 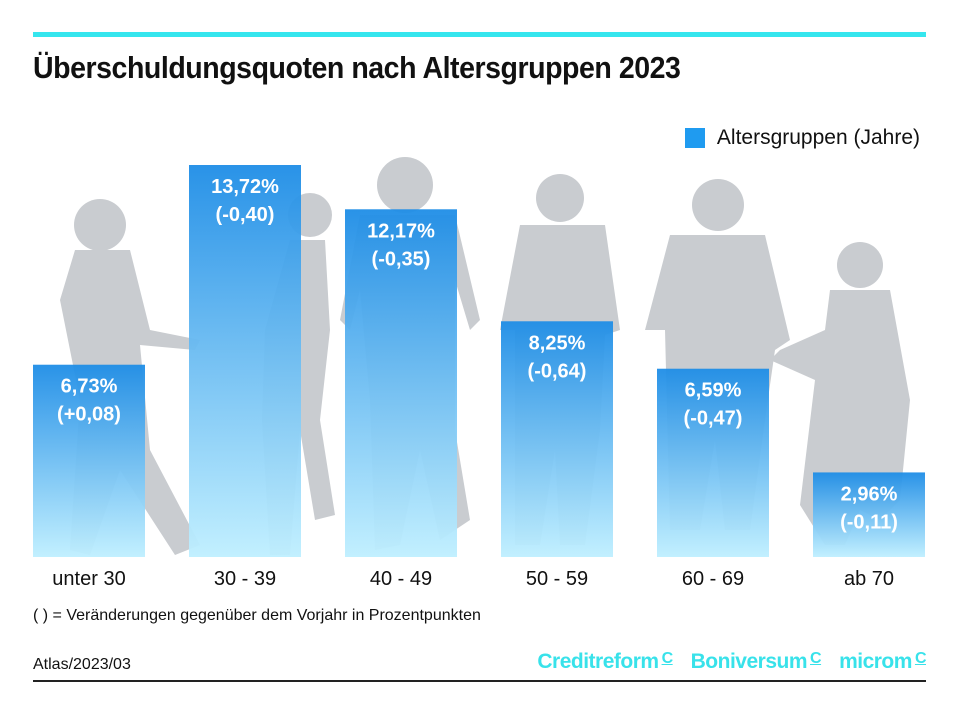 I want to click on value-label: 8,25%, so click(x=557, y=343).